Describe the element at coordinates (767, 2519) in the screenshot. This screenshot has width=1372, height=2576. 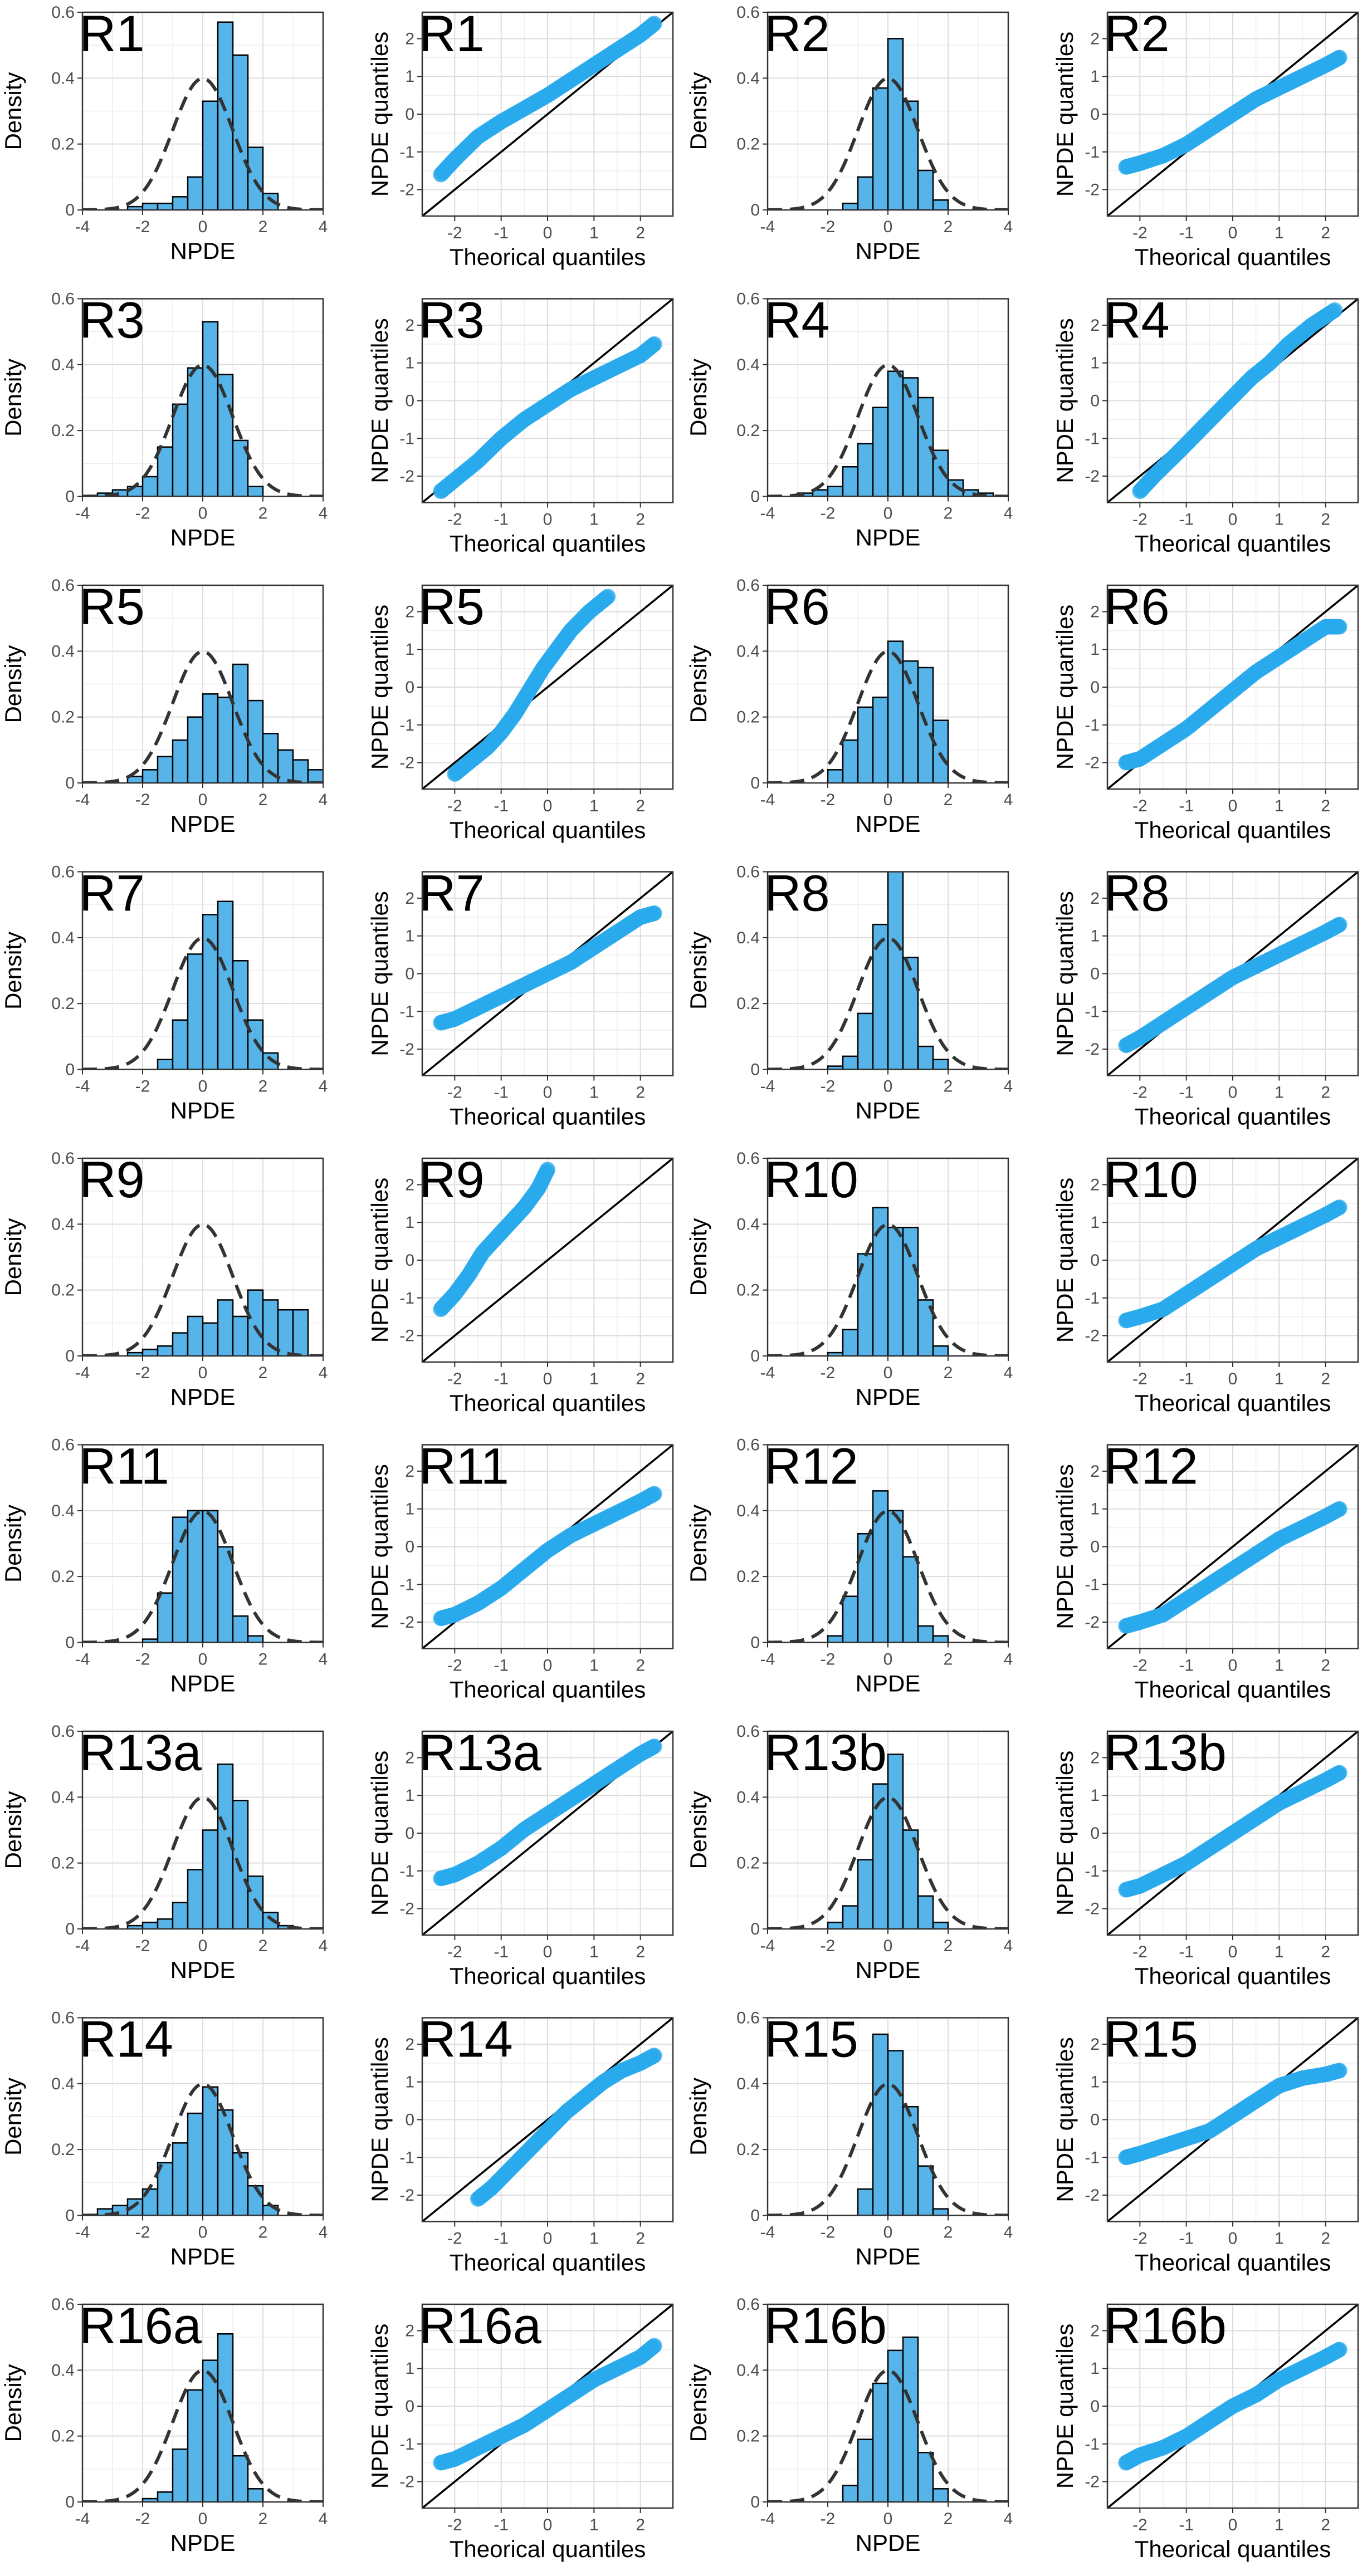
I see `x-tick-label: -4` at that location.